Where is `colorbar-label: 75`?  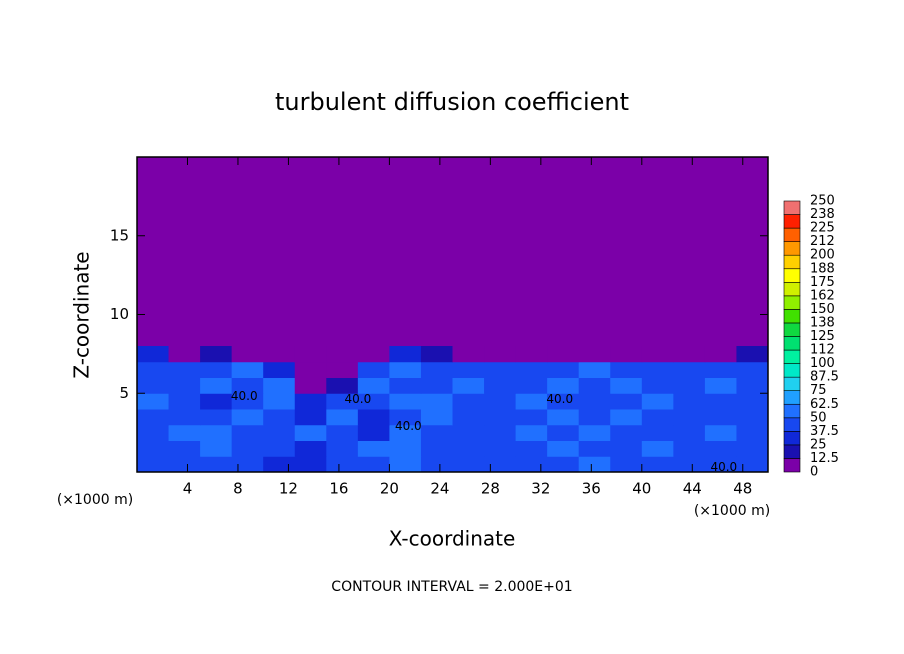 colorbar-label: 75 is located at coordinates (818, 390).